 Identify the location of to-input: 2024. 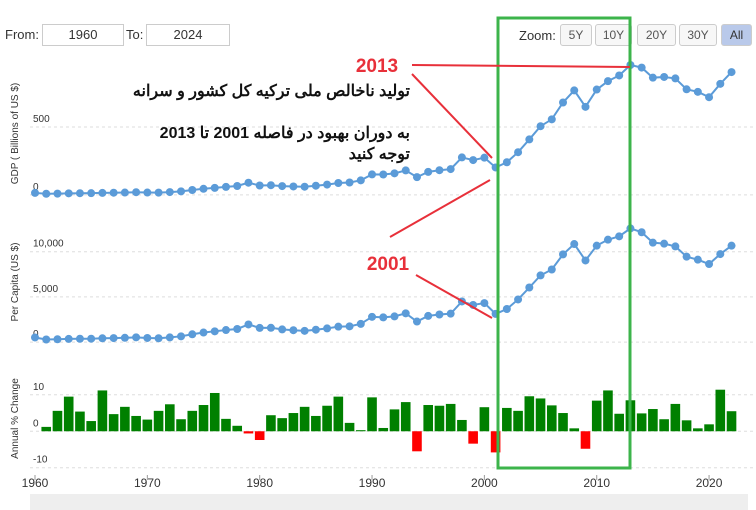
(188, 35).